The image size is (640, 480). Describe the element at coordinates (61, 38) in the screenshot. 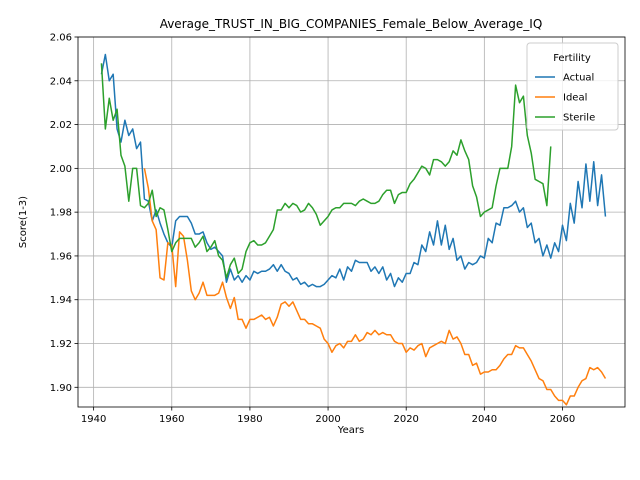

I see `y-tick-label: 2.06` at that location.